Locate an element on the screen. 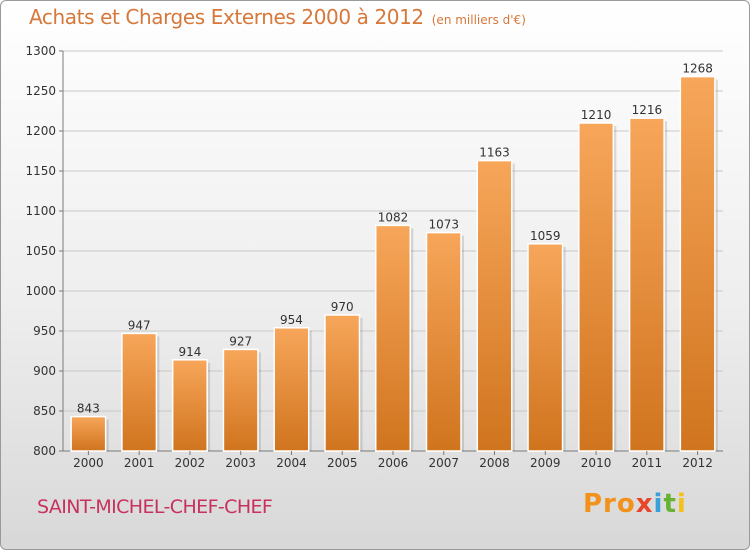 This screenshot has height=550, width=750. y-tick-label: 900 is located at coordinates (44, 371).